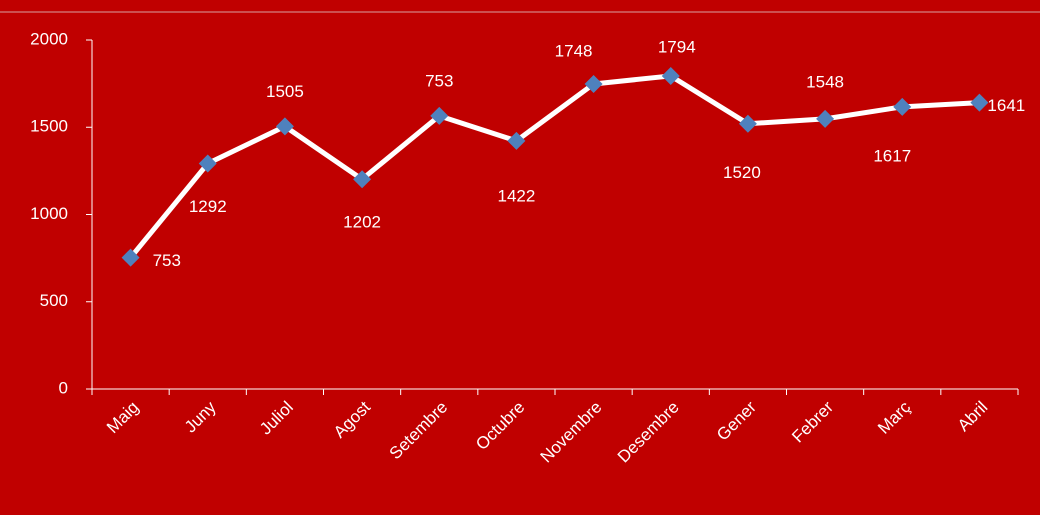 This screenshot has width=1040, height=515. What do you see at coordinates (1006, 105) in the screenshot?
I see `data-label: 1641` at bounding box center [1006, 105].